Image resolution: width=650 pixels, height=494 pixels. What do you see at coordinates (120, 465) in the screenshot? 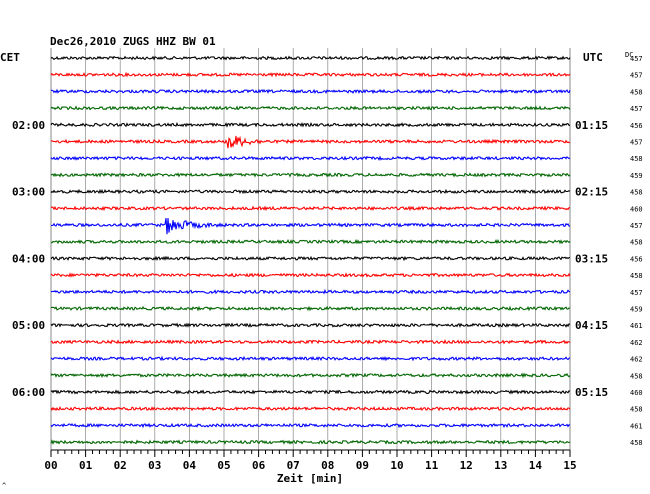
I see `x-tick-label: 02` at bounding box center [120, 465].